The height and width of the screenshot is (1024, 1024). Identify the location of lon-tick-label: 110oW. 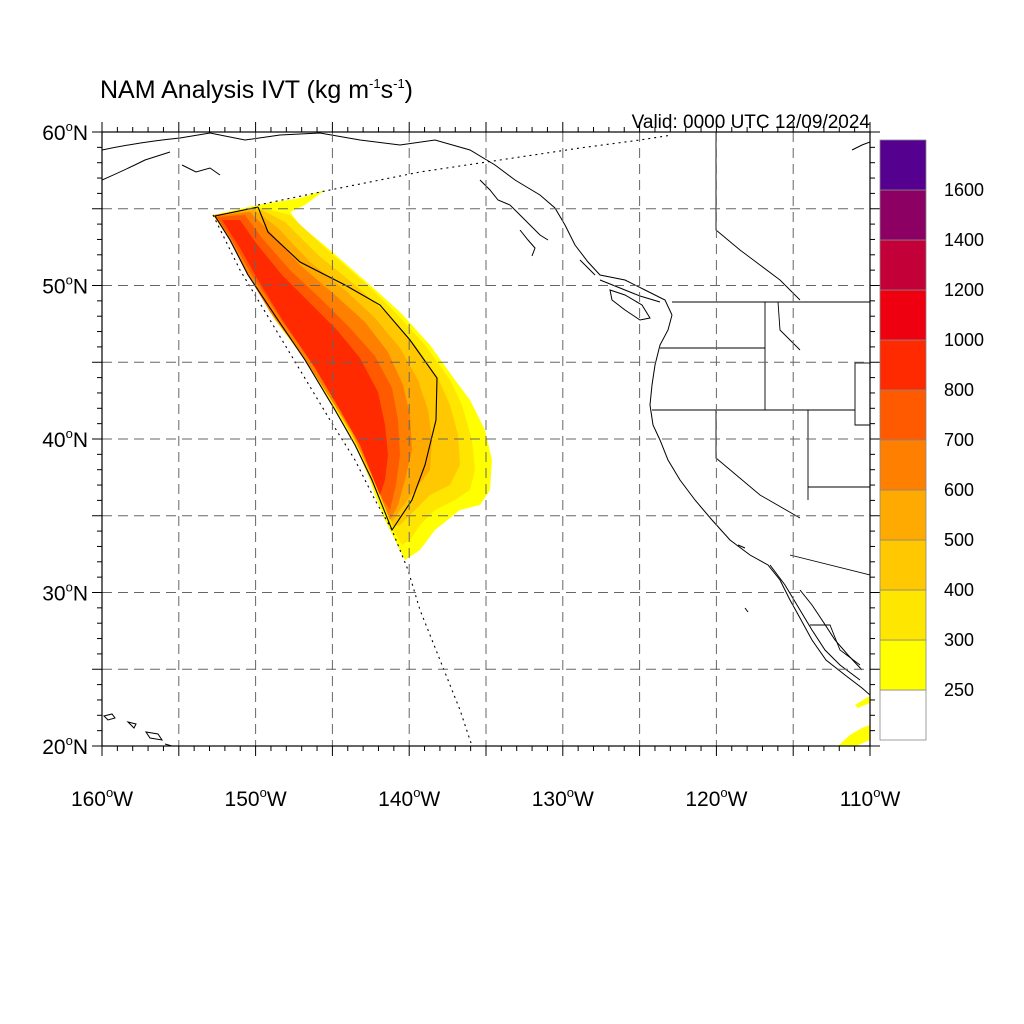
(870, 798).